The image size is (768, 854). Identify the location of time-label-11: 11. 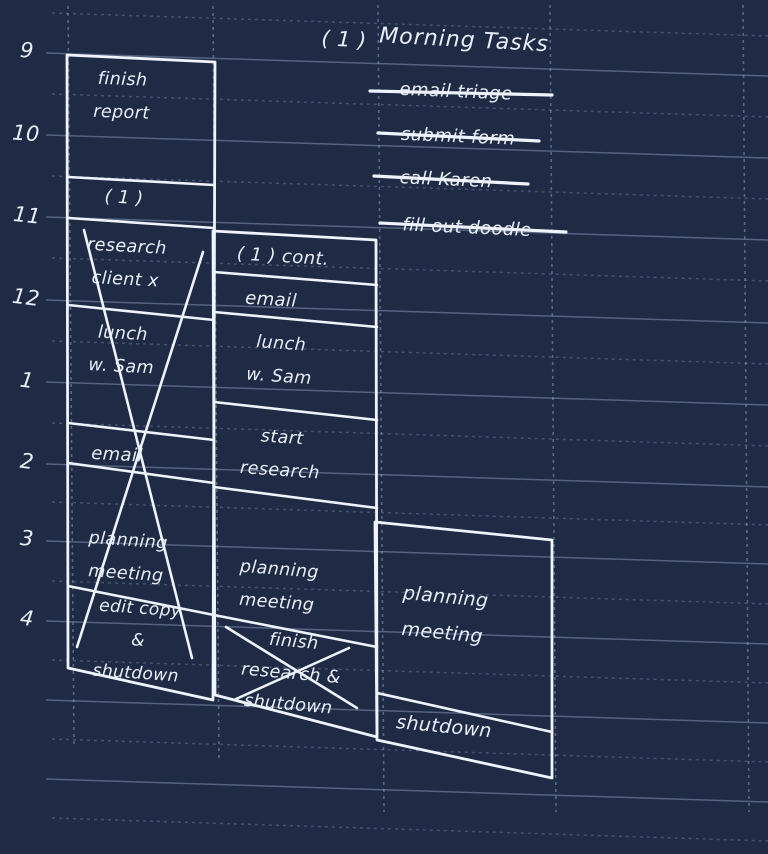
(27, 215).